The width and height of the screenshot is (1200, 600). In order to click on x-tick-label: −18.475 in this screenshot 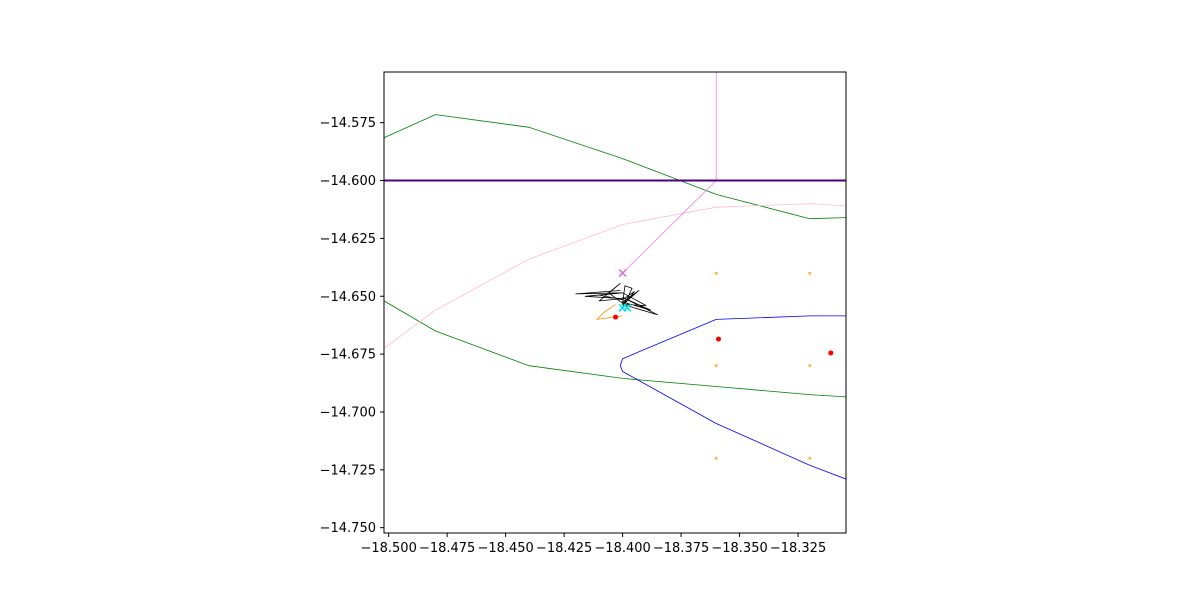, I will do `click(447, 548)`.